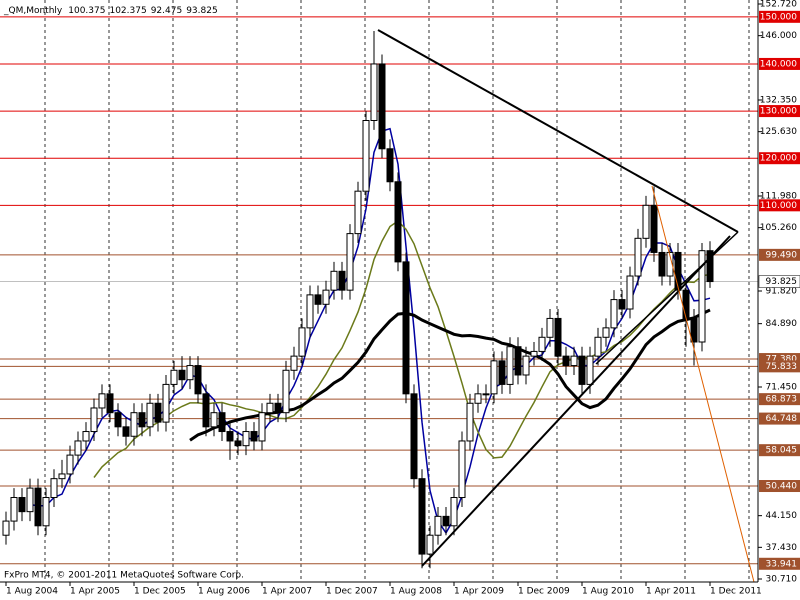  Describe the element at coordinates (782, 400) in the screenshot. I see `level-label: 68.873` at that location.